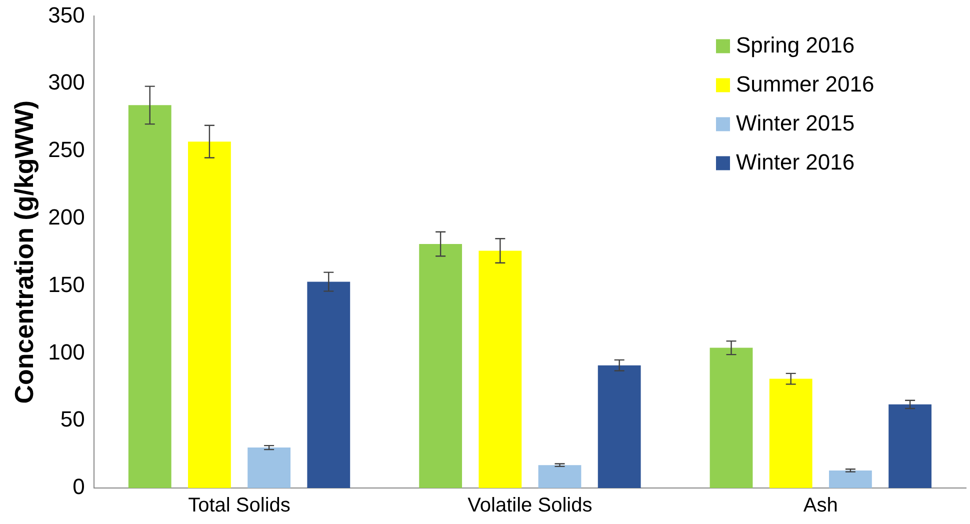 The height and width of the screenshot is (524, 970). Describe the element at coordinates (66, 82) in the screenshot. I see `y-tick-label: 300` at that location.